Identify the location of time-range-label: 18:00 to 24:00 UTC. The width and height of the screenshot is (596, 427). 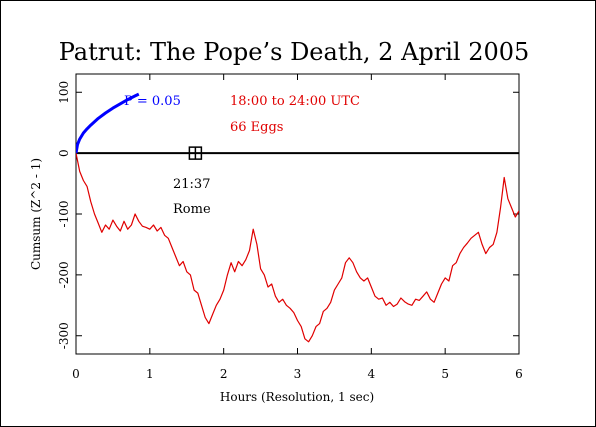
(295, 101).